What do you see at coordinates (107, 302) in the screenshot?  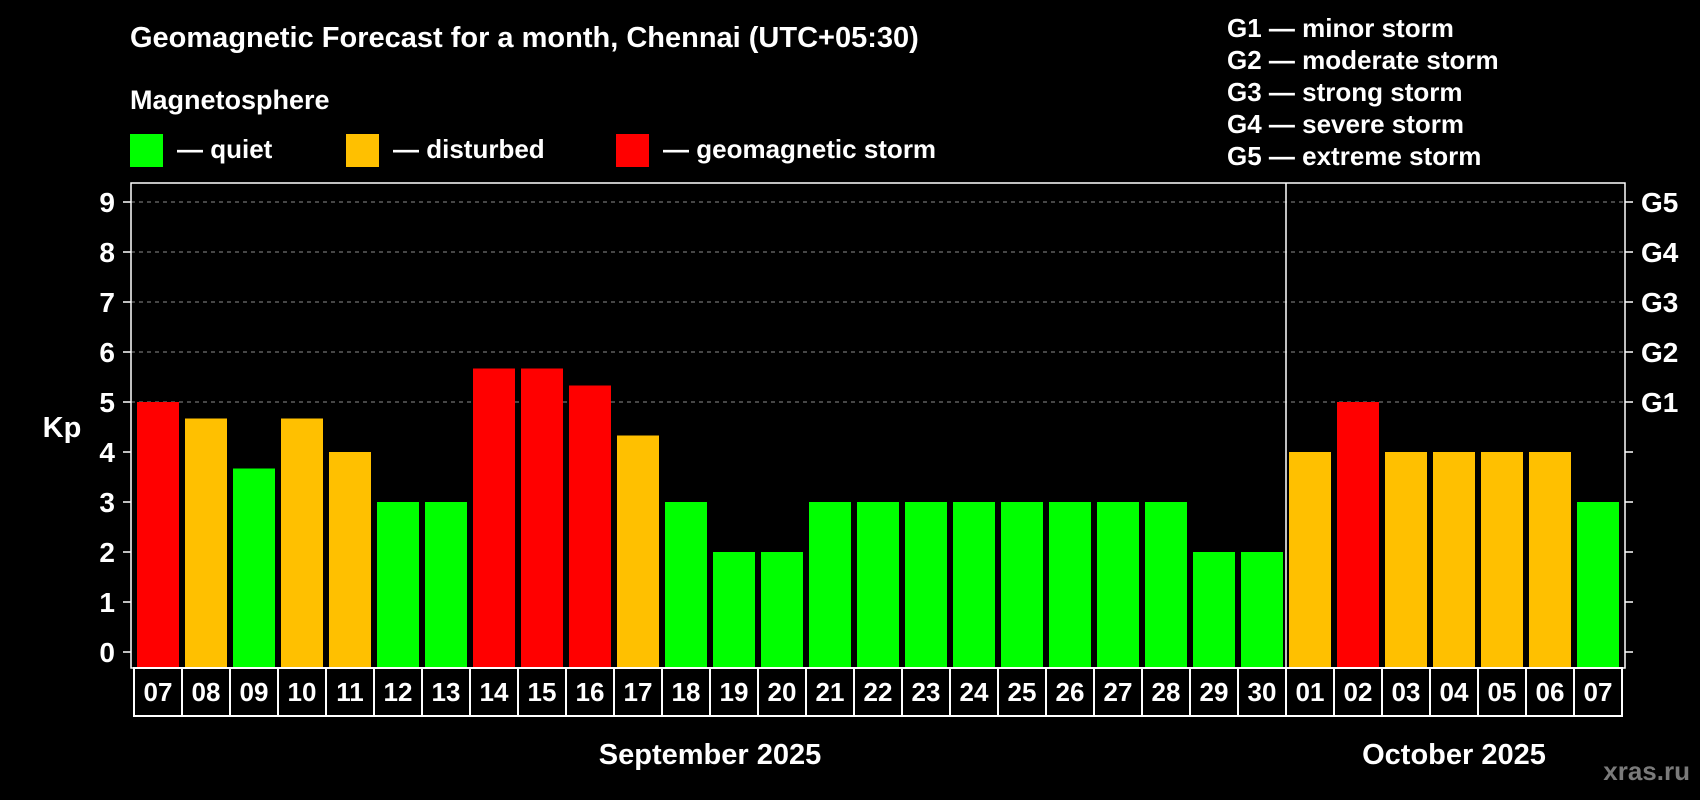 I see `y-tick-label: 7` at bounding box center [107, 302].